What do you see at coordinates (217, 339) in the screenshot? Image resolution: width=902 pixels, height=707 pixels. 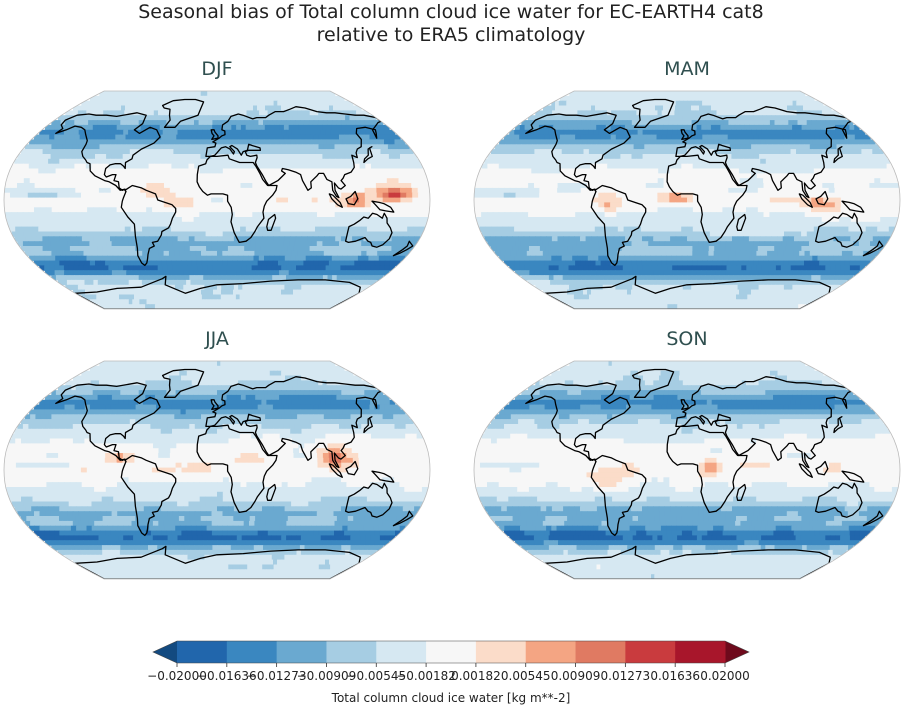 I see `panel-title-jja: JJA` at bounding box center [217, 339].